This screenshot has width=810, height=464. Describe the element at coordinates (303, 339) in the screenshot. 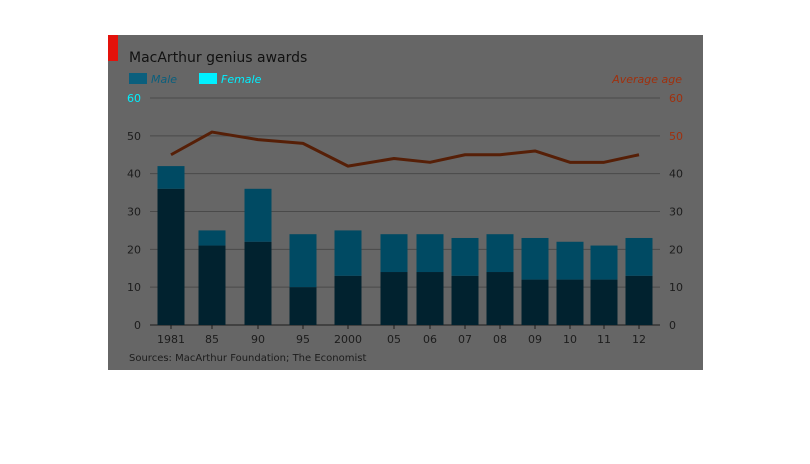

I see `x-tick-label: 95` at that location.